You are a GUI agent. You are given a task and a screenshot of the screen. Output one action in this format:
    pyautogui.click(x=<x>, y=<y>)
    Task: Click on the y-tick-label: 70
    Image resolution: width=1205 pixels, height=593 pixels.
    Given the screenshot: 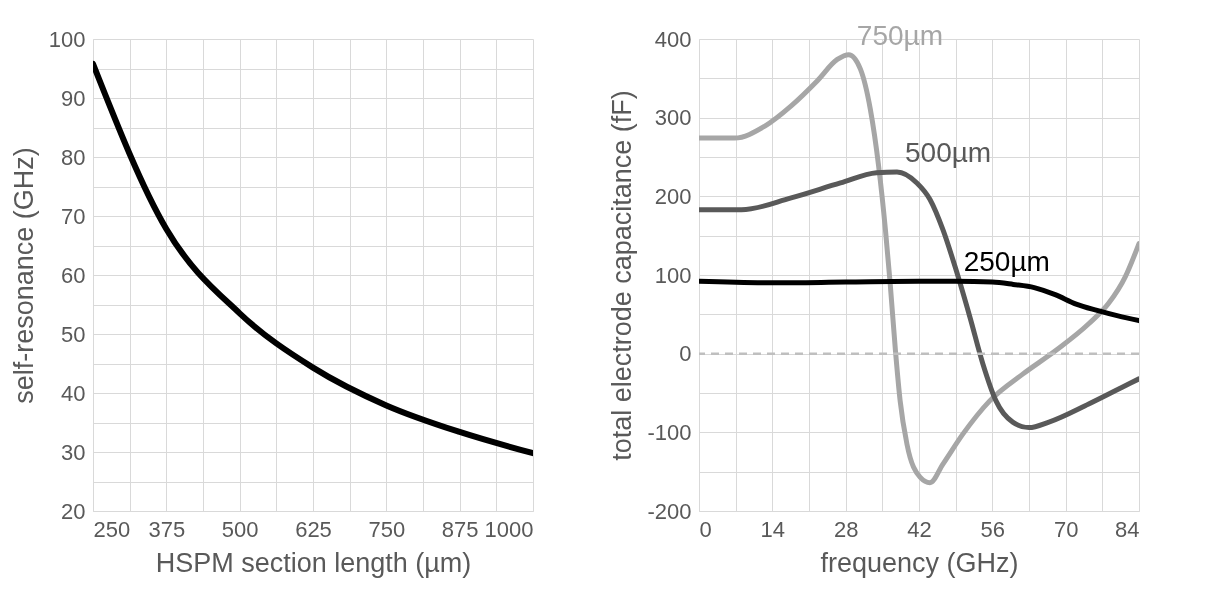 What is the action you would take?
    pyautogui.click(x=73, y=216)
    